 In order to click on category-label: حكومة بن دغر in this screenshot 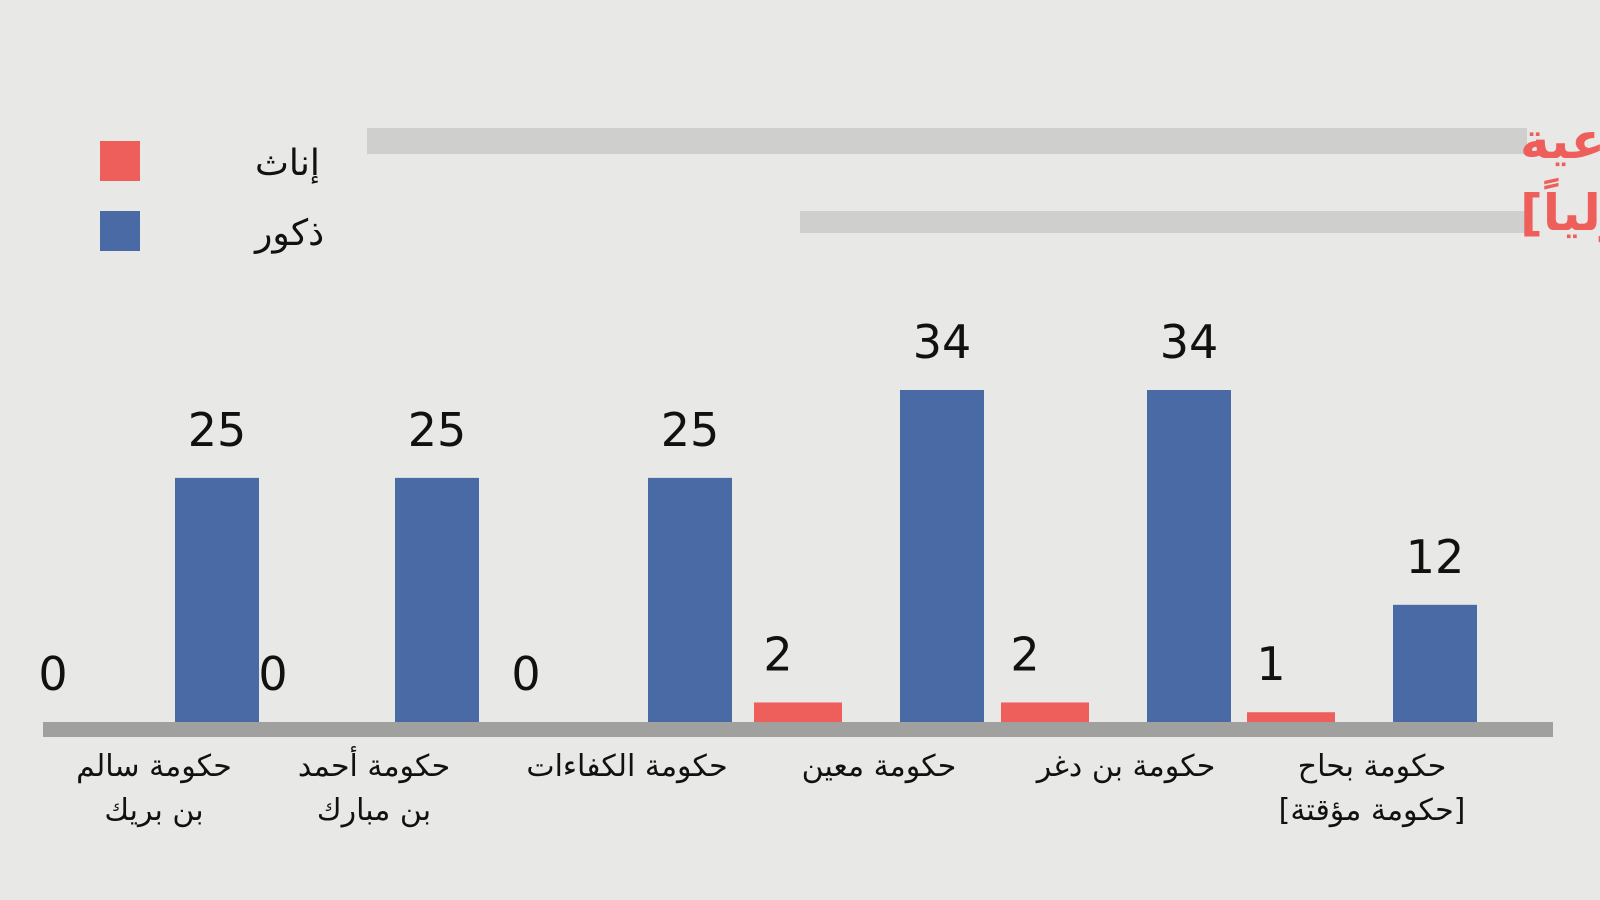, I will do `click(1125, 766)`.